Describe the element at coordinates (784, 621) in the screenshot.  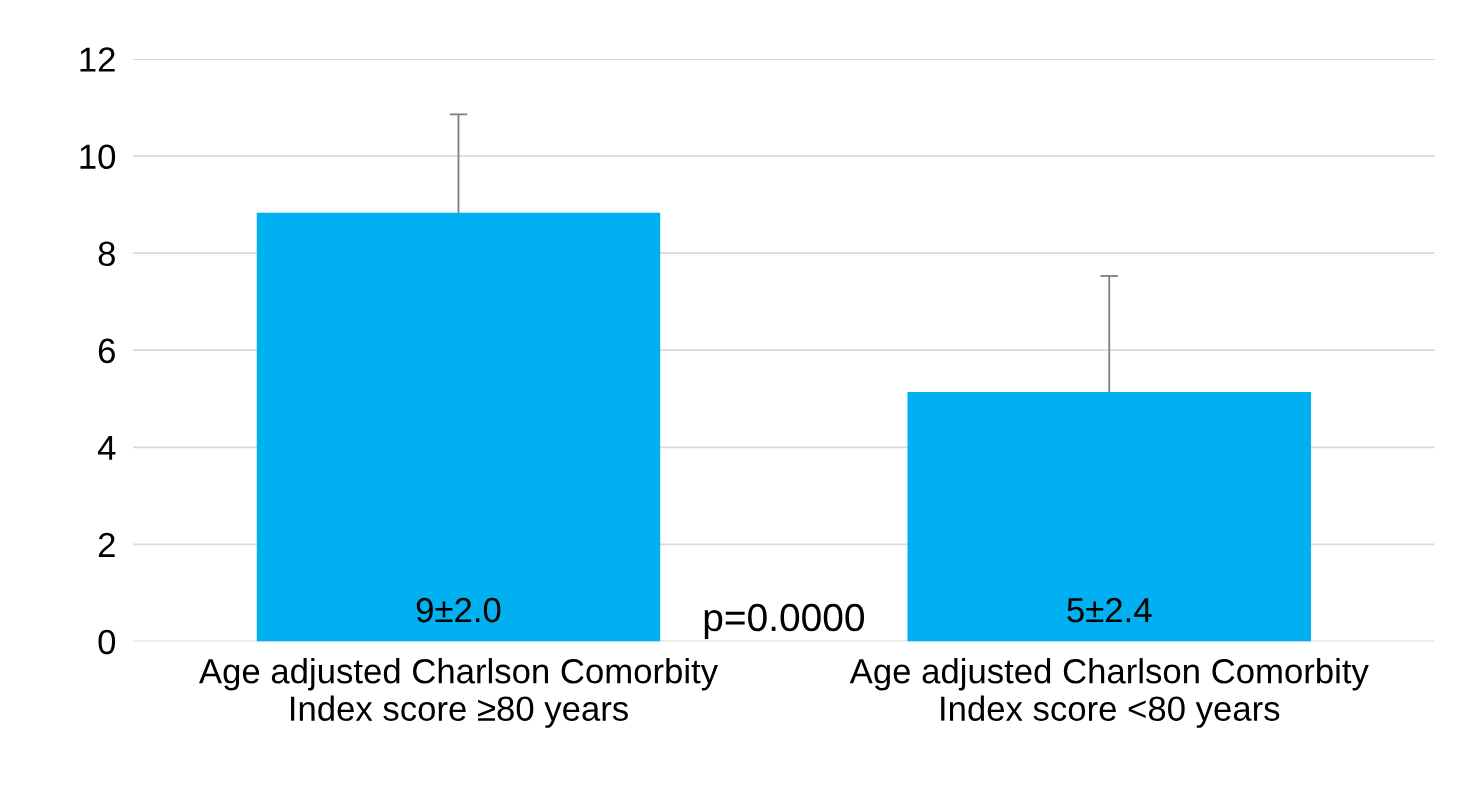
I see `annotation: p=0.0000` at that location.